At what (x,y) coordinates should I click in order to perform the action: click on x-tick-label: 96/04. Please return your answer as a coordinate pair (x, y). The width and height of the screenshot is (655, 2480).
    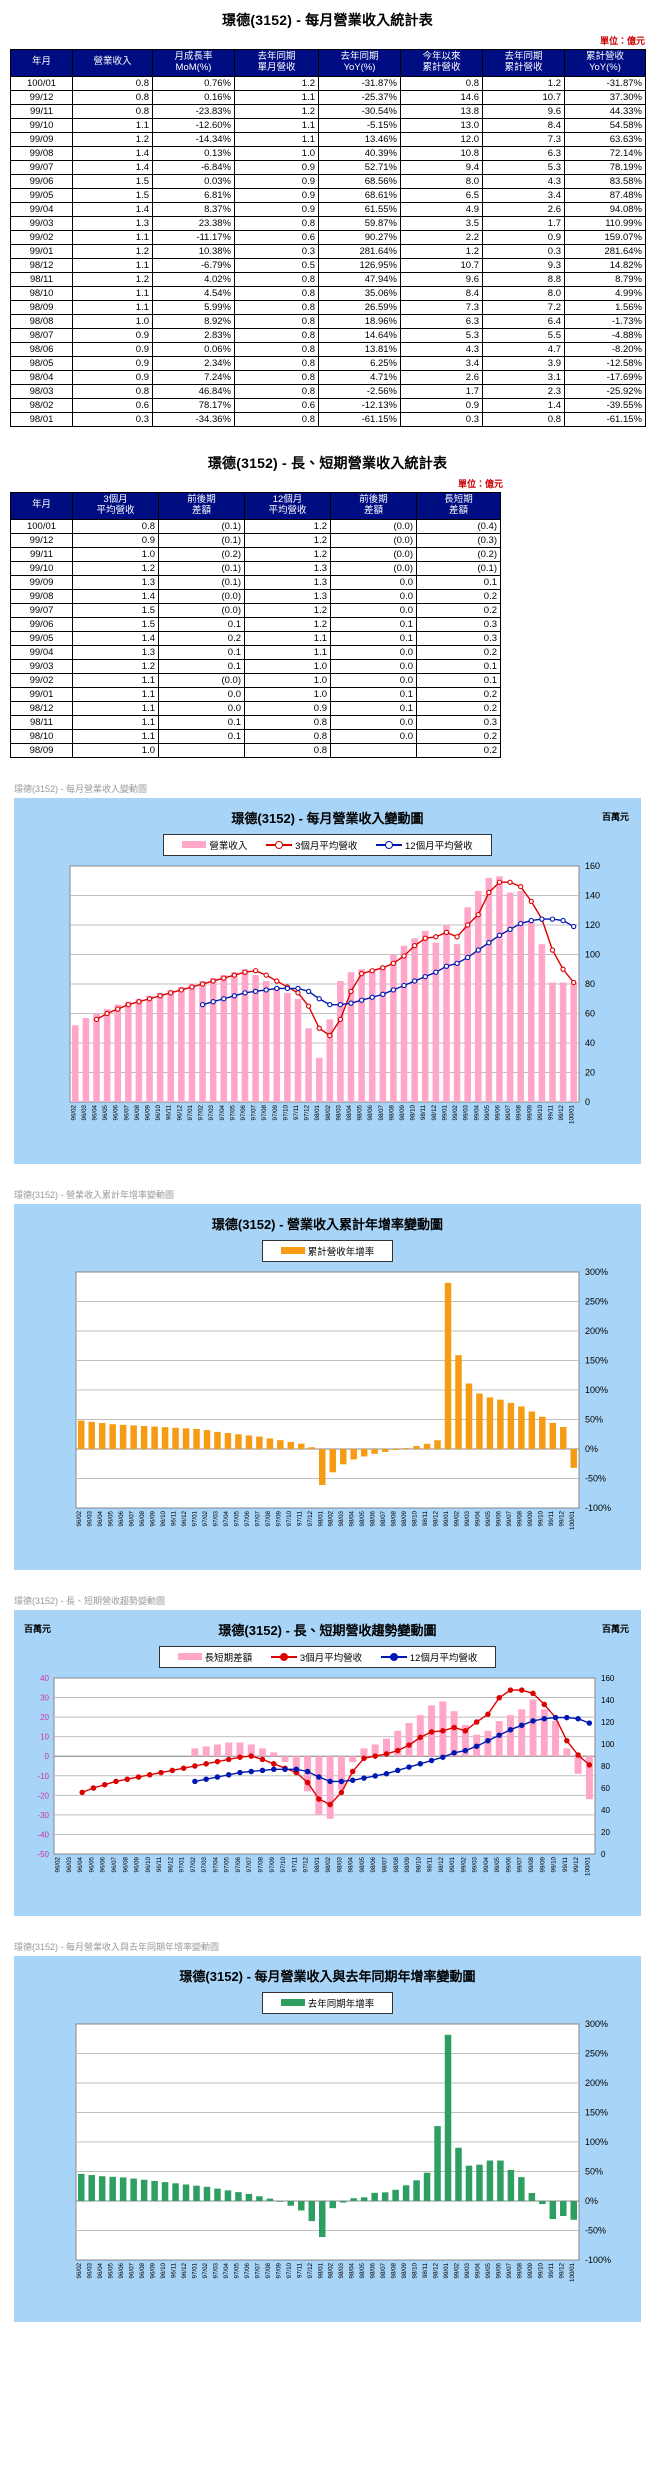
    Looking at the image, I should click on (95, 1112).